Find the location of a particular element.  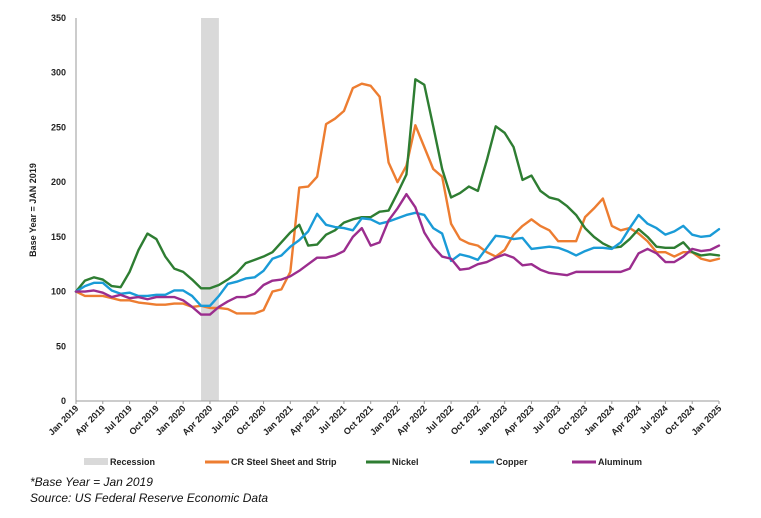

y-tick-label: 0 is located at coordinates (63, 401).